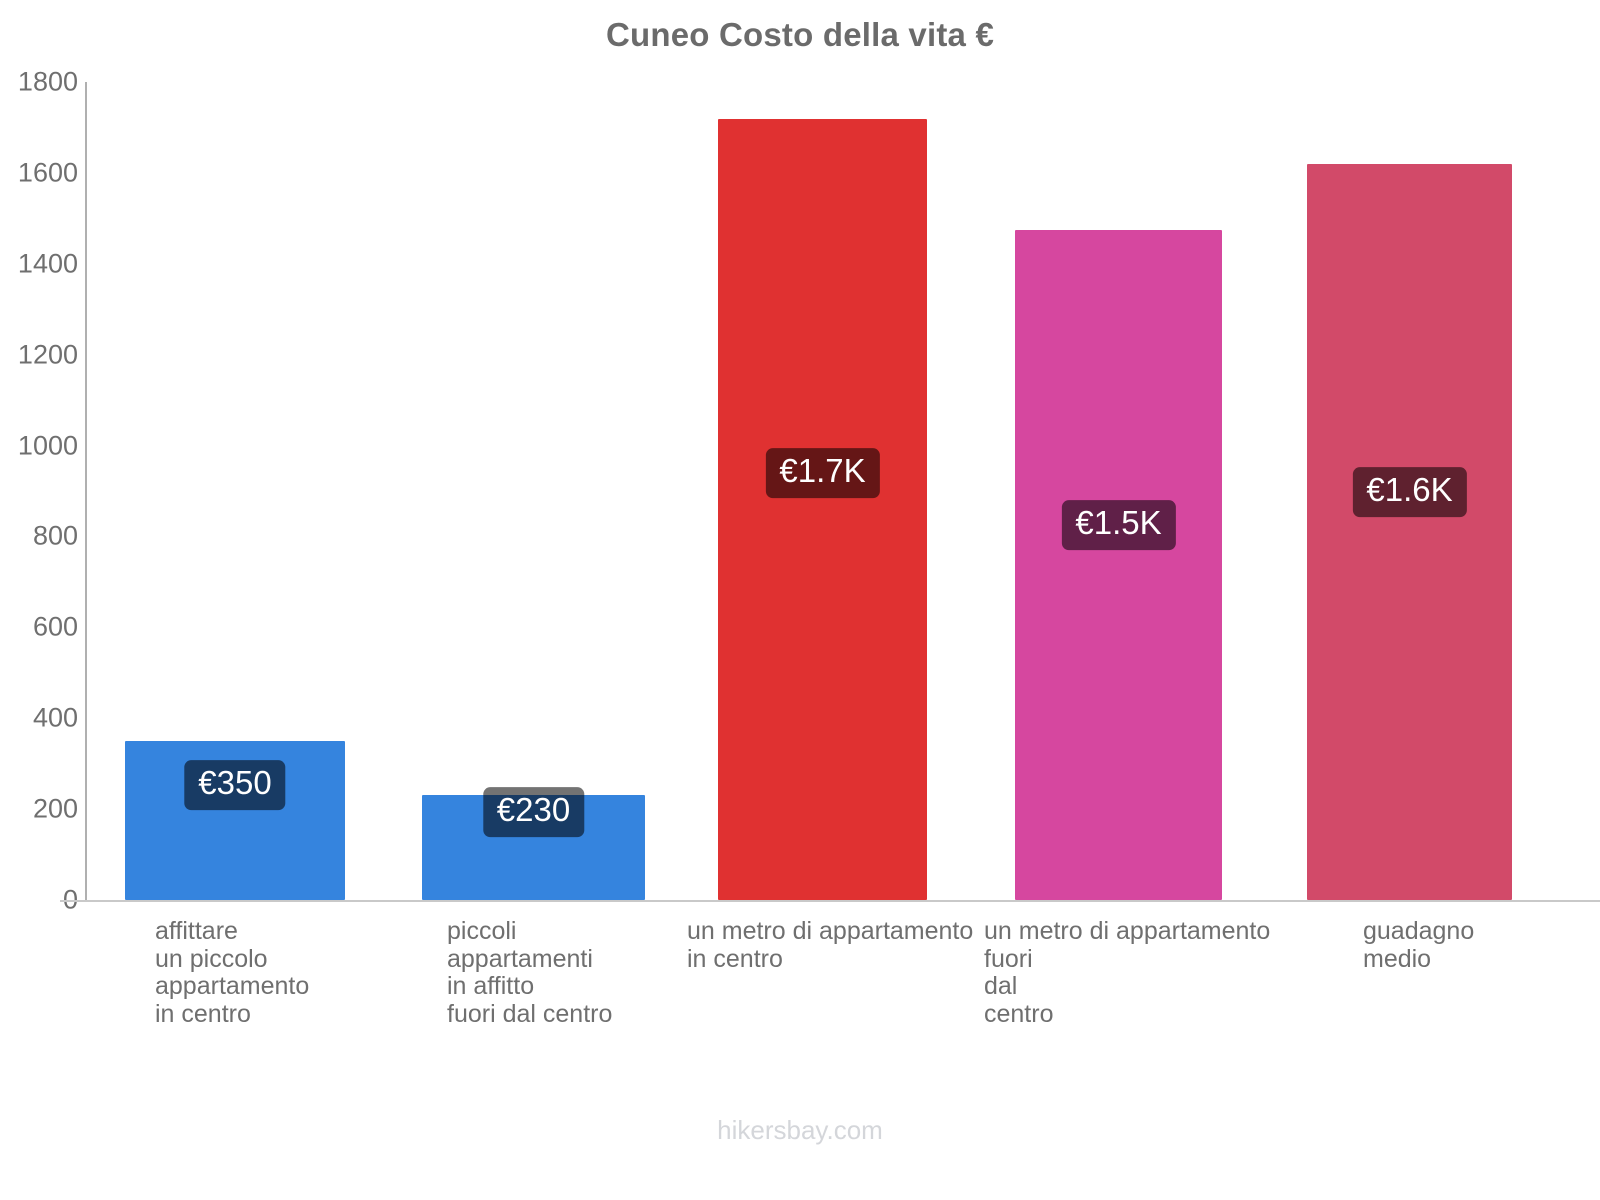 This screenshot has width=1600, height=1200. Describe the element at coordinates (55, 808) in the screenshot. I see `y-axis-tick-label: 200` at that location.